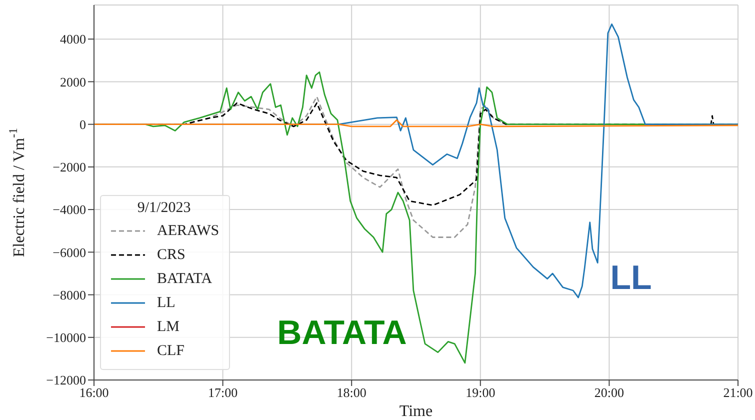 The height and width of the screenshot is (420, 755). What do you see at coordinates (164, 208) in the screenshot?
I see `legend-title: 9/1/2023` at bounding box center [164, 208].